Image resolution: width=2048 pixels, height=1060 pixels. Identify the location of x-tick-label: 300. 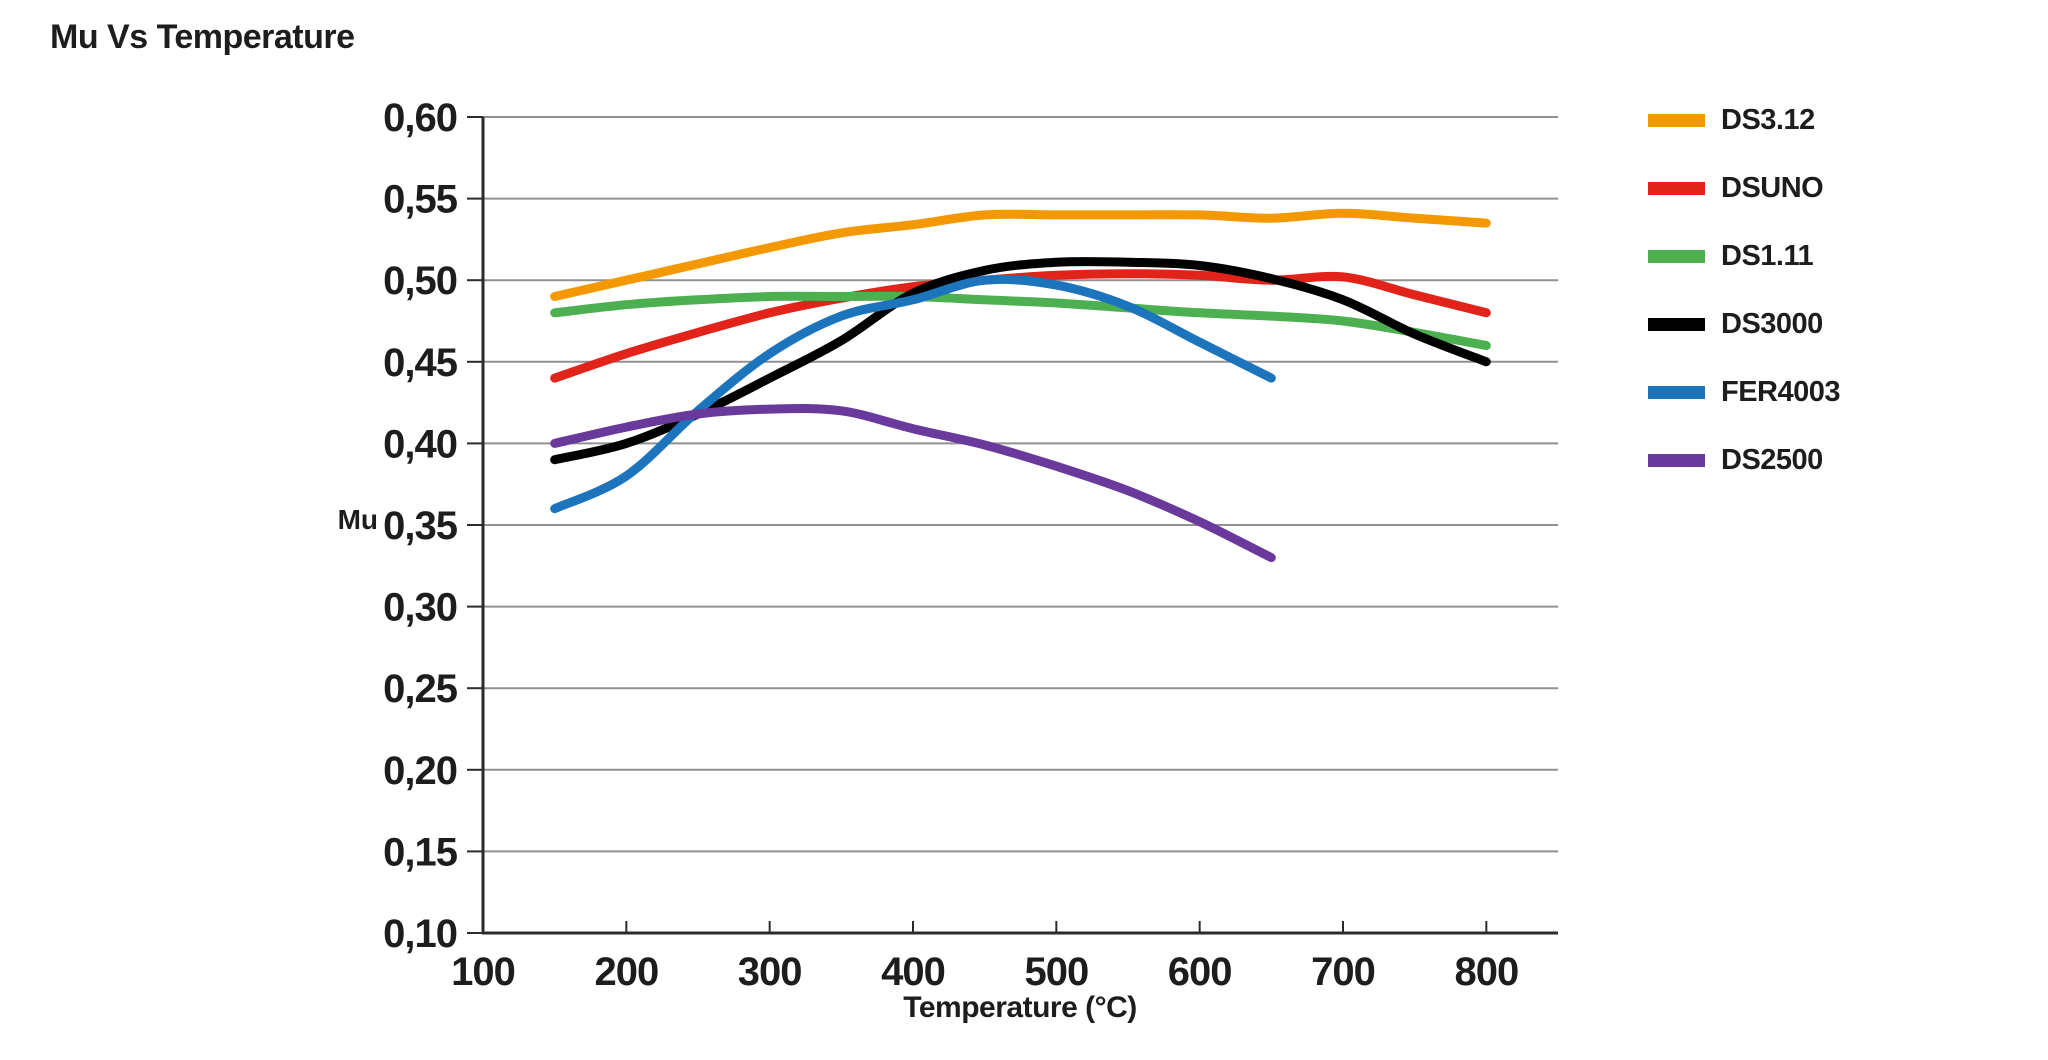
(770, 972).